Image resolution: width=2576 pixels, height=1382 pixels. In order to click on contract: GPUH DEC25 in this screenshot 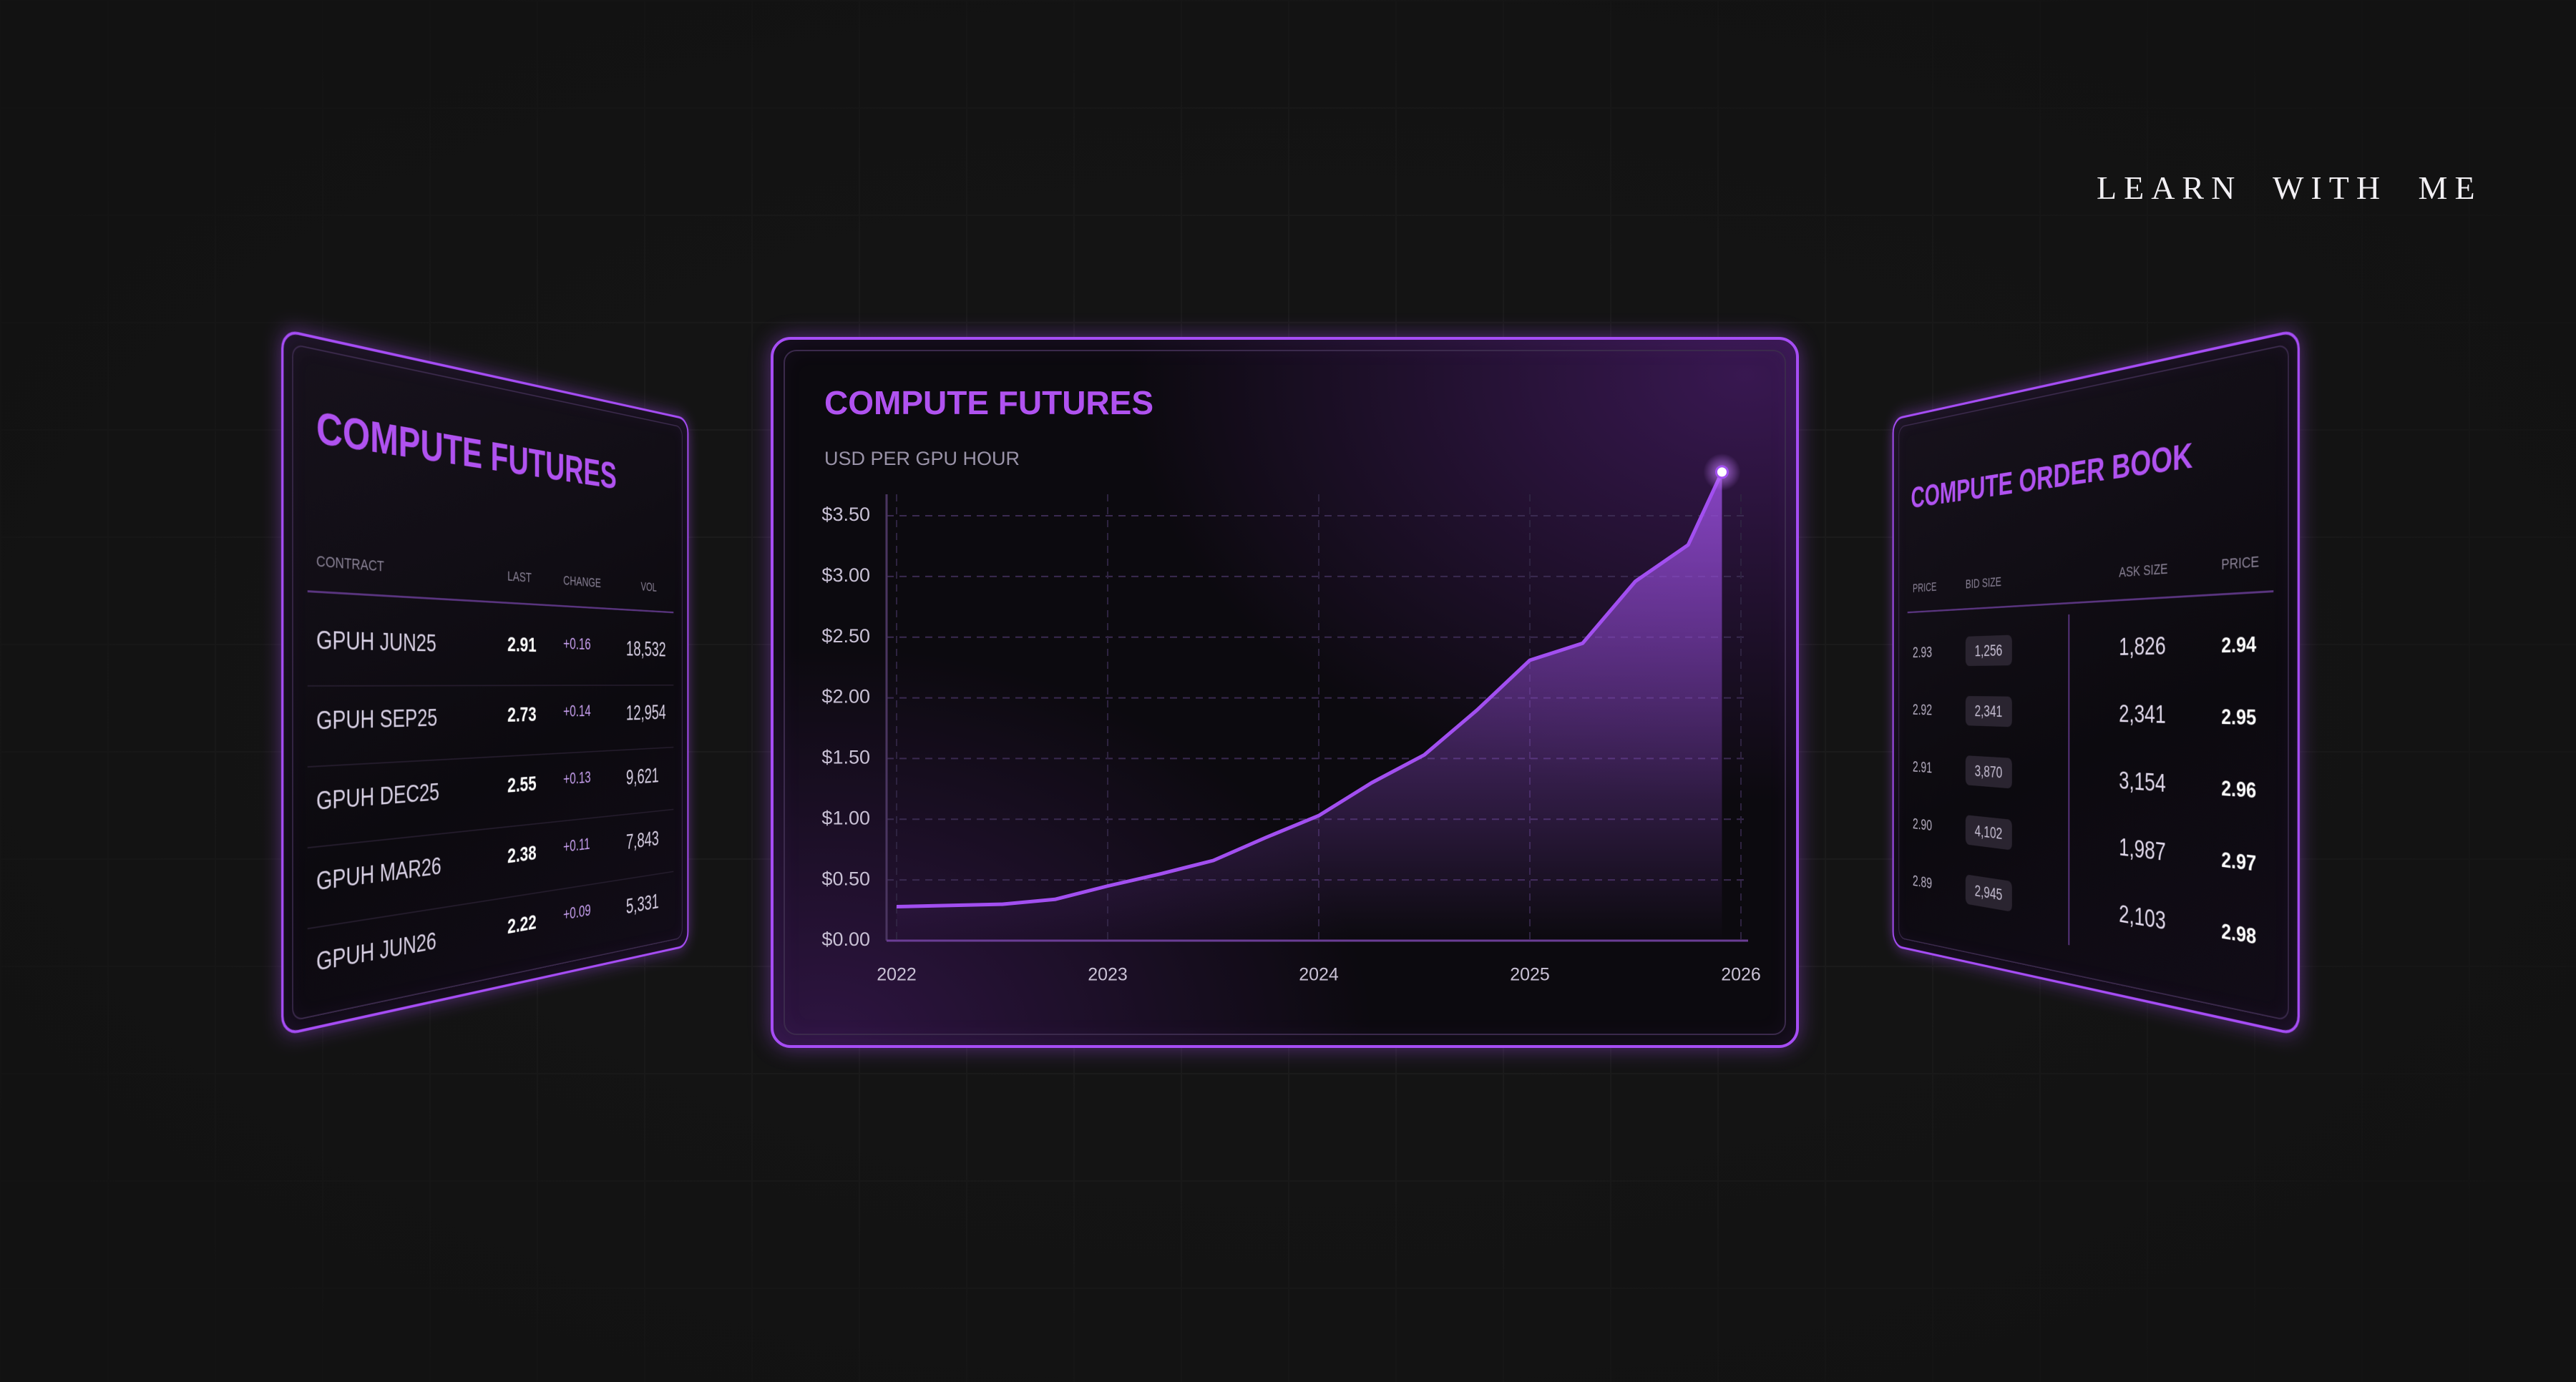, I will do `click(377, 796)`.